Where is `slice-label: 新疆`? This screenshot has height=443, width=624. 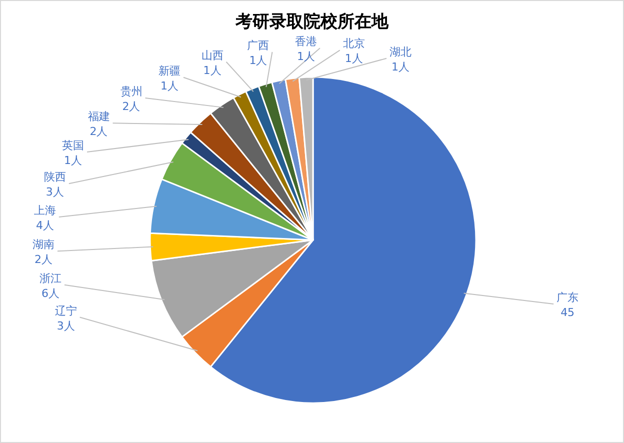 slice-label: 新疆 is located at coordinates (169, 71).